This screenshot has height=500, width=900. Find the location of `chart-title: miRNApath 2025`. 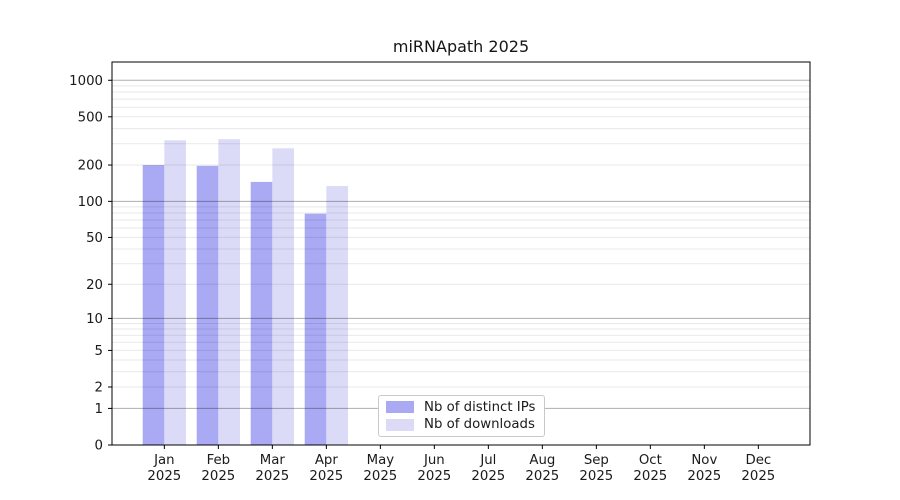

chart-title: miRNApath 2025 is located at coordinates (461, 46).